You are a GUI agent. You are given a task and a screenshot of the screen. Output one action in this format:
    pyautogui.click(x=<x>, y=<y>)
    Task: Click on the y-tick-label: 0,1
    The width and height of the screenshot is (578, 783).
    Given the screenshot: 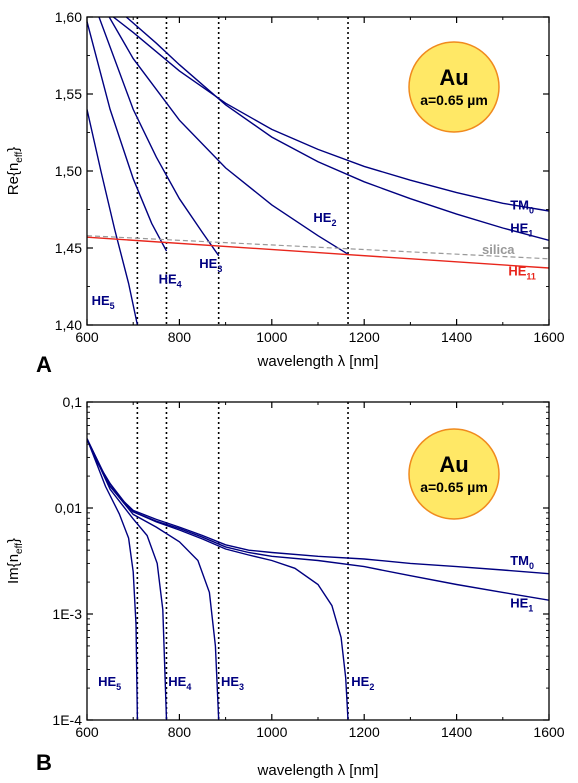 What is the action you would take?
    pyautogui.click(x=73, y=402)
    